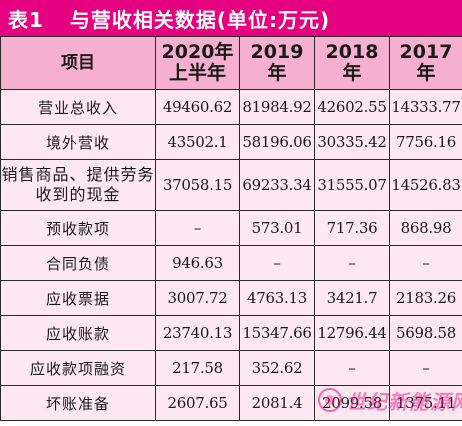 The image size is (462, 426). Describe the element at coordinates (197, 185) in the screenshot. I see `cell-value: 37058.15` at that location.